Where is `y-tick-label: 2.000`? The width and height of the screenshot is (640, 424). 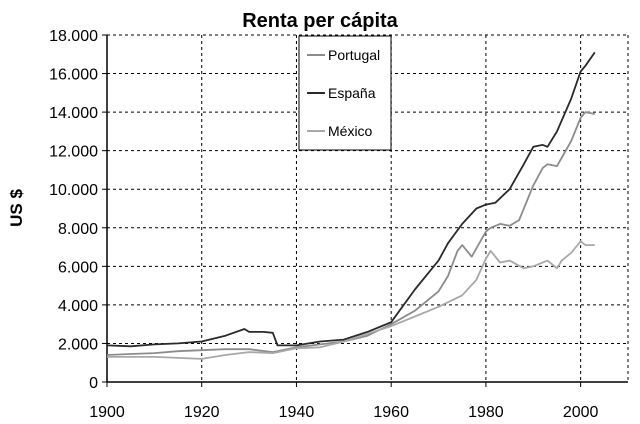
y-tick-label: 2.000 is located at coordinates (78, 344).